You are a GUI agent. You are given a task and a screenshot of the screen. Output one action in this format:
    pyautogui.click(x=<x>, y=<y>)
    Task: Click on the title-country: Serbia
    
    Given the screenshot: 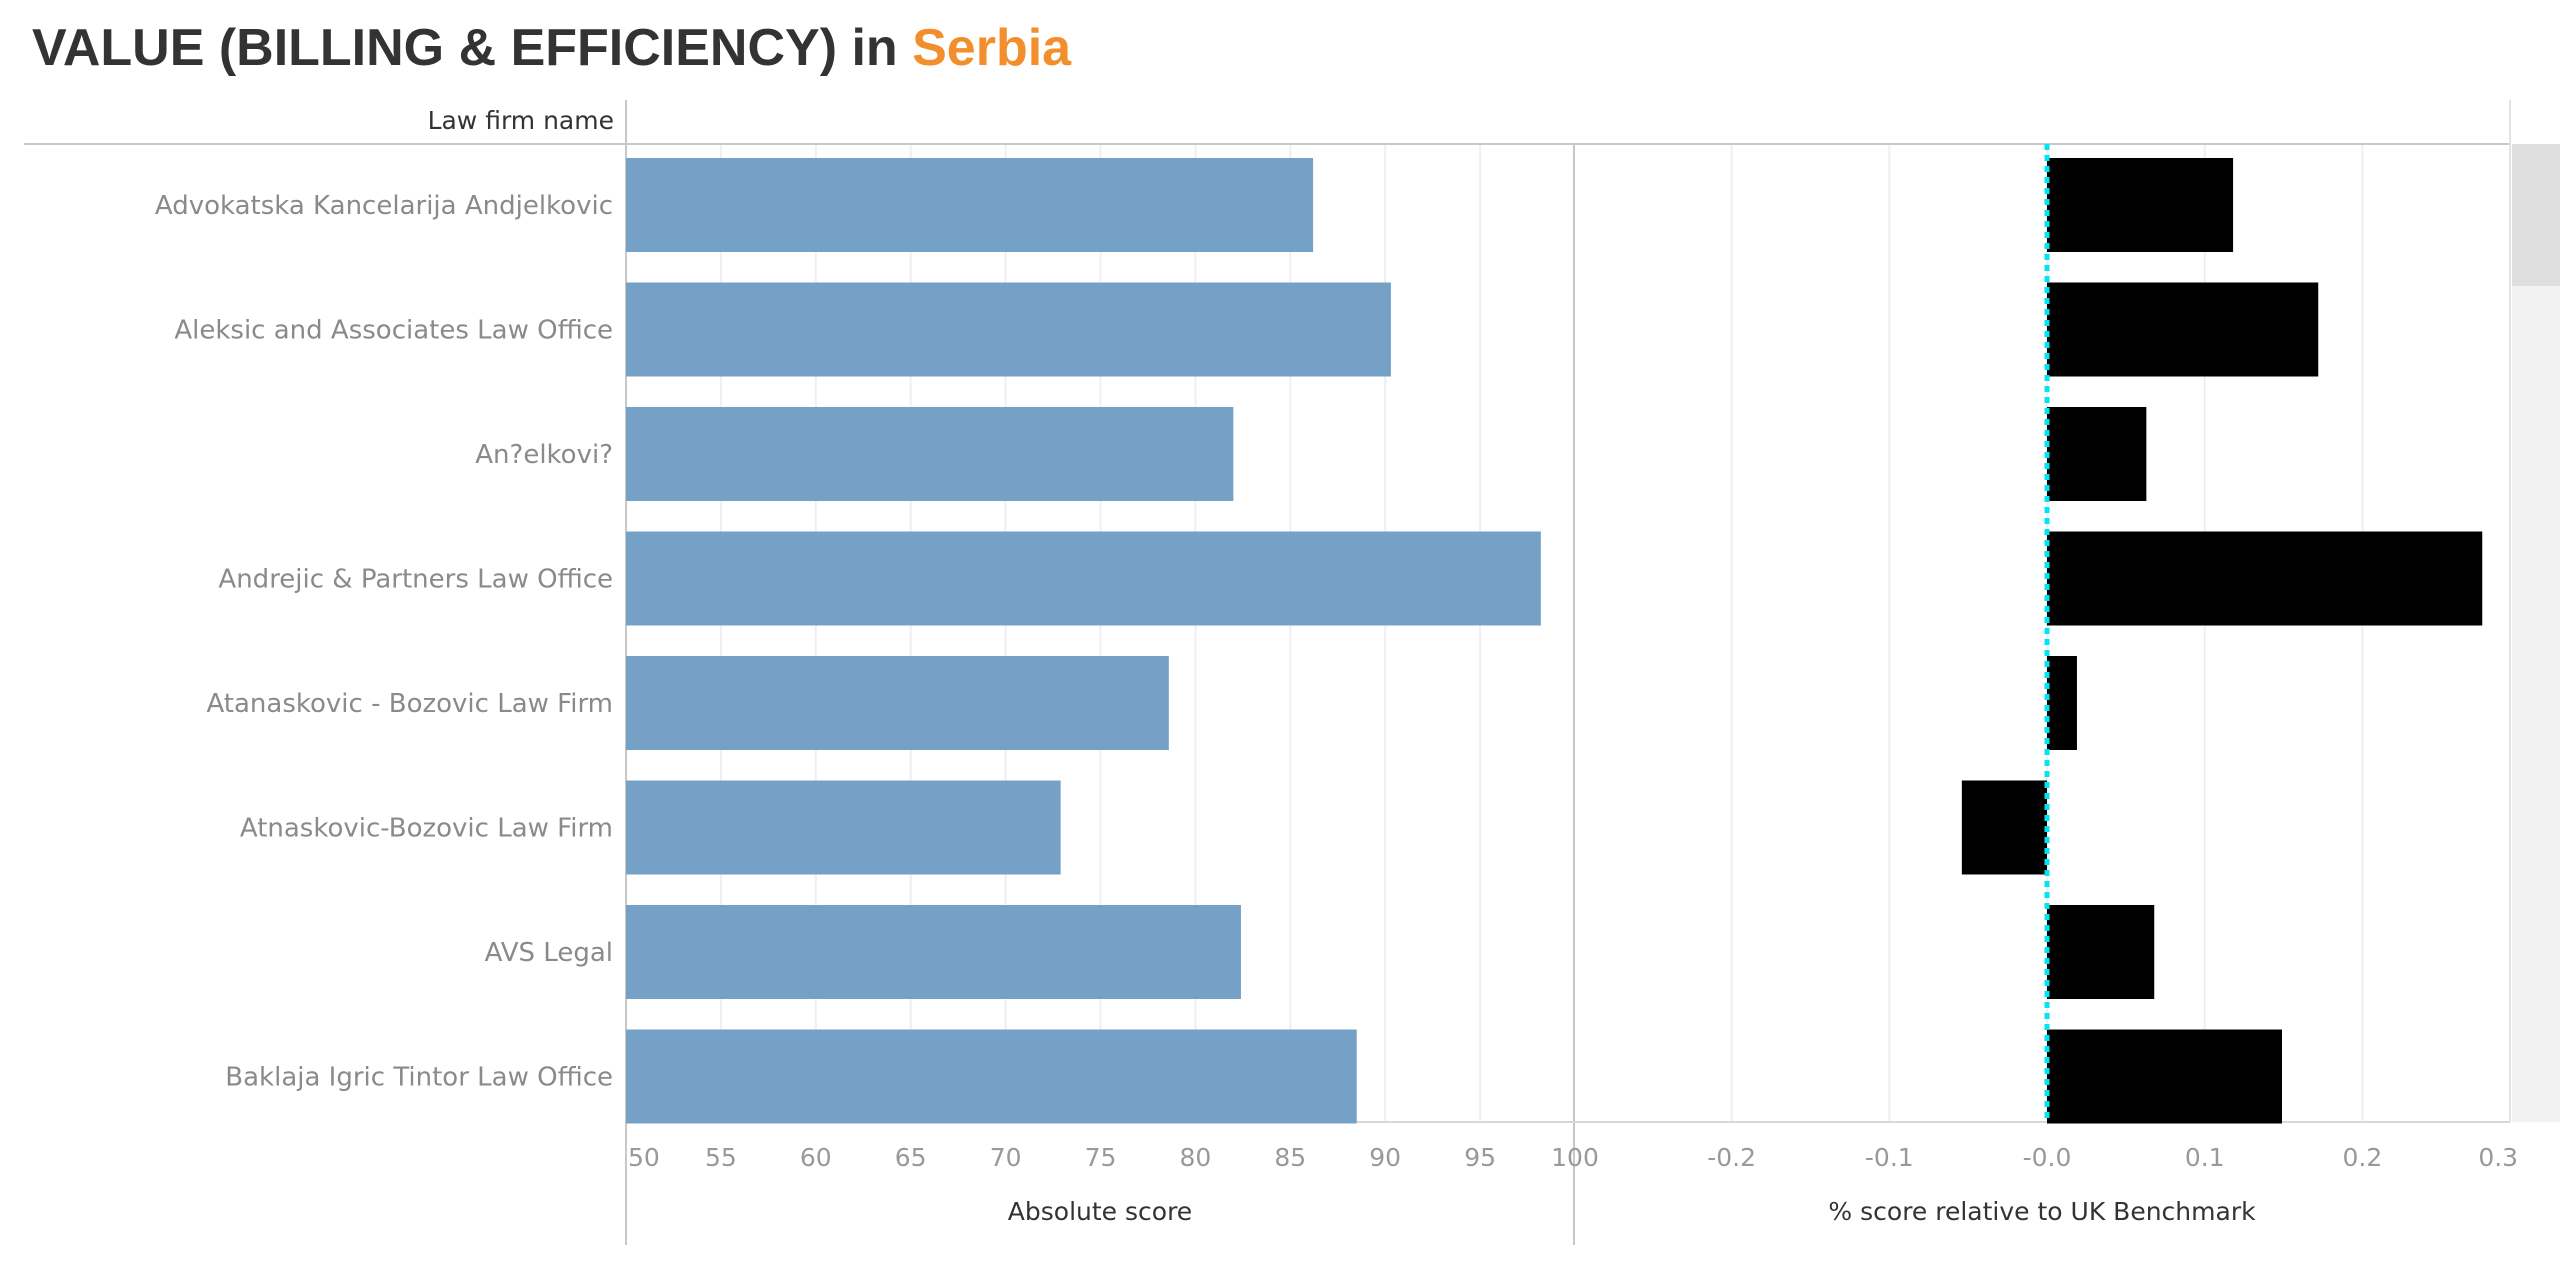 What is the action you would take?
    pyautogui.click(x=992, y=48)
    